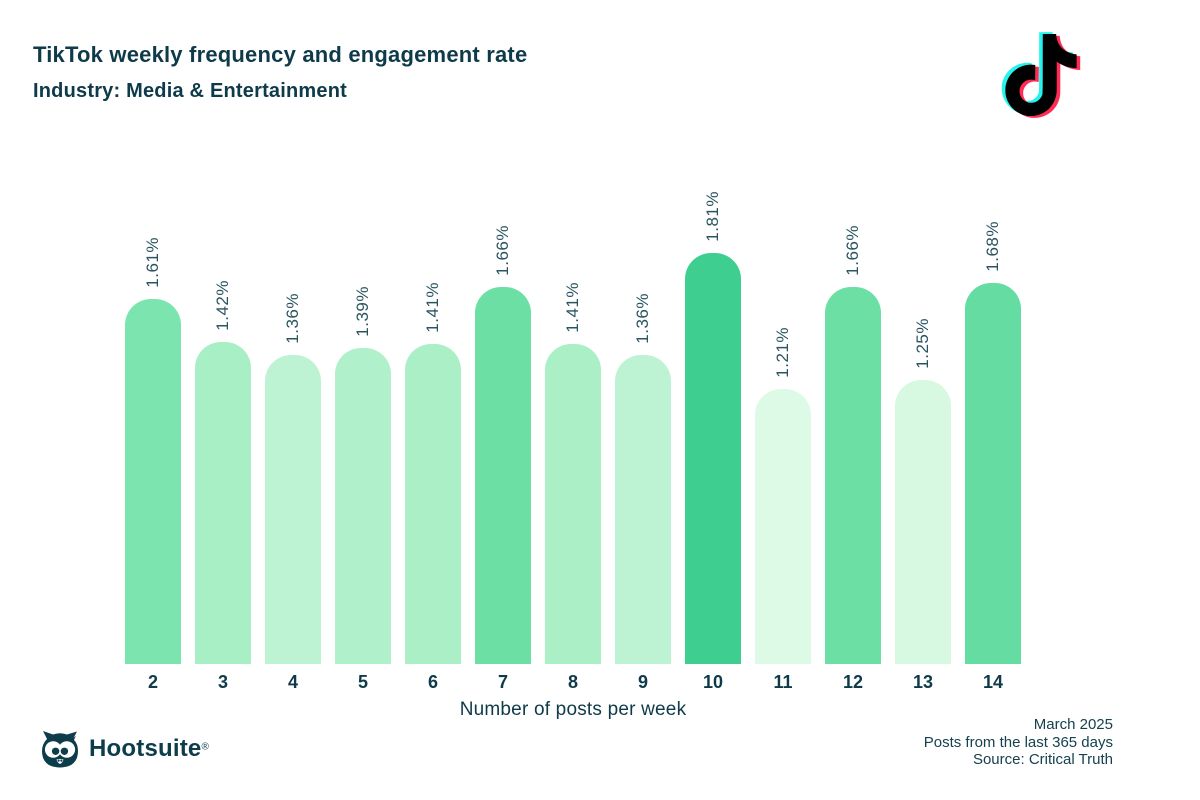 Image resolution: width=1200 pixels, height=800 pixels. Describe the element at coordinates (573, 709) in the screenshot. I see `x-axis-title: Number of posts per week` at that location.